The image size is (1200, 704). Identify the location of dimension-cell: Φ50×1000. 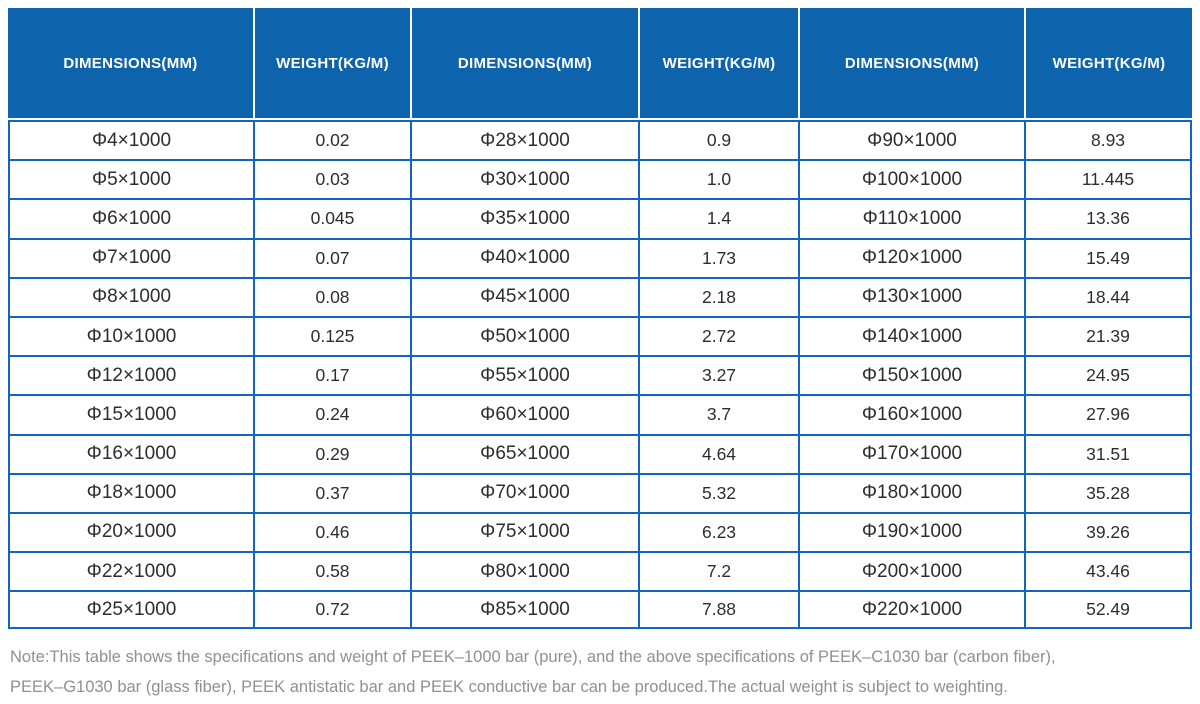
(524, 335).